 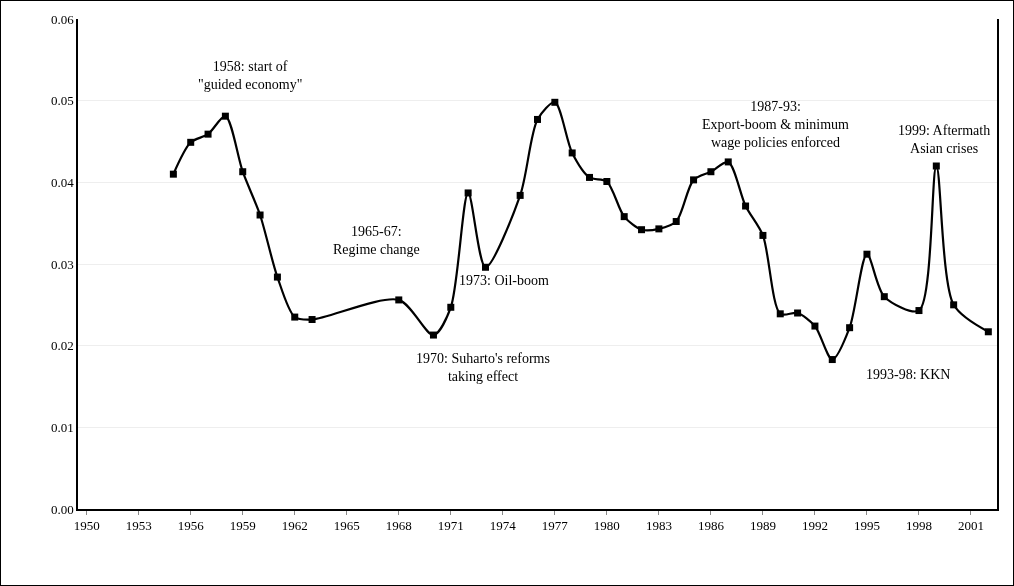 I want to click on x-tick-label: 1971, so click(x=450, y=526).